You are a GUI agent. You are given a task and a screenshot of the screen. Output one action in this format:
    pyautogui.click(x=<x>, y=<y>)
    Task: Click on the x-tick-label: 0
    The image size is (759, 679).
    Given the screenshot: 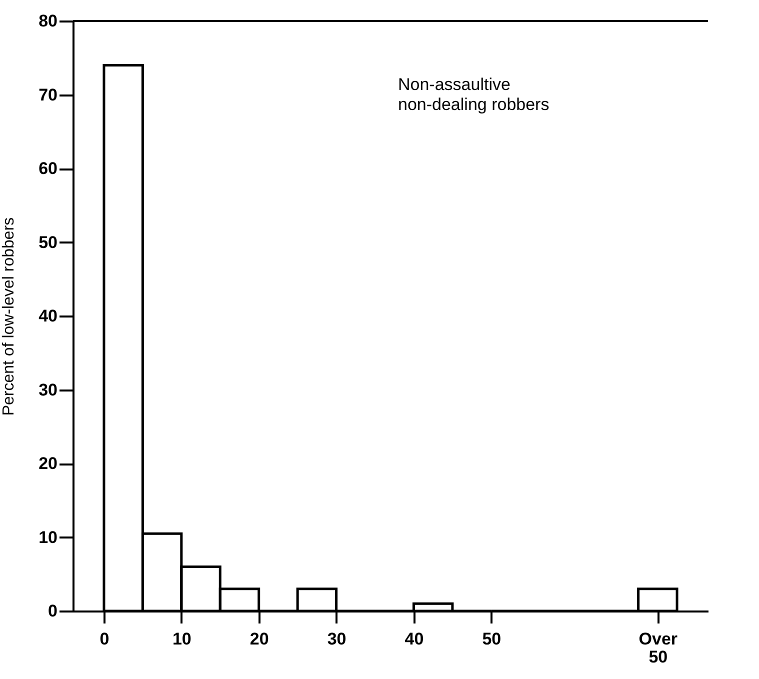 What is the action you would take?
    pyautogui.click(x=105, y=639)
    